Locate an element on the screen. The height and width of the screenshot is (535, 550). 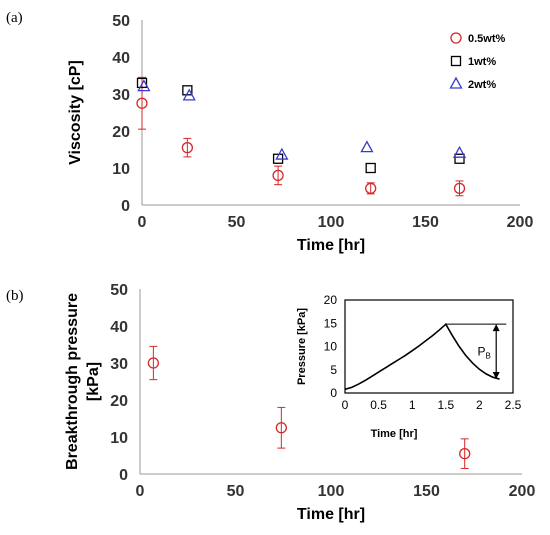
legend-label: 0.5wt% is located at coordinates (487, 39).